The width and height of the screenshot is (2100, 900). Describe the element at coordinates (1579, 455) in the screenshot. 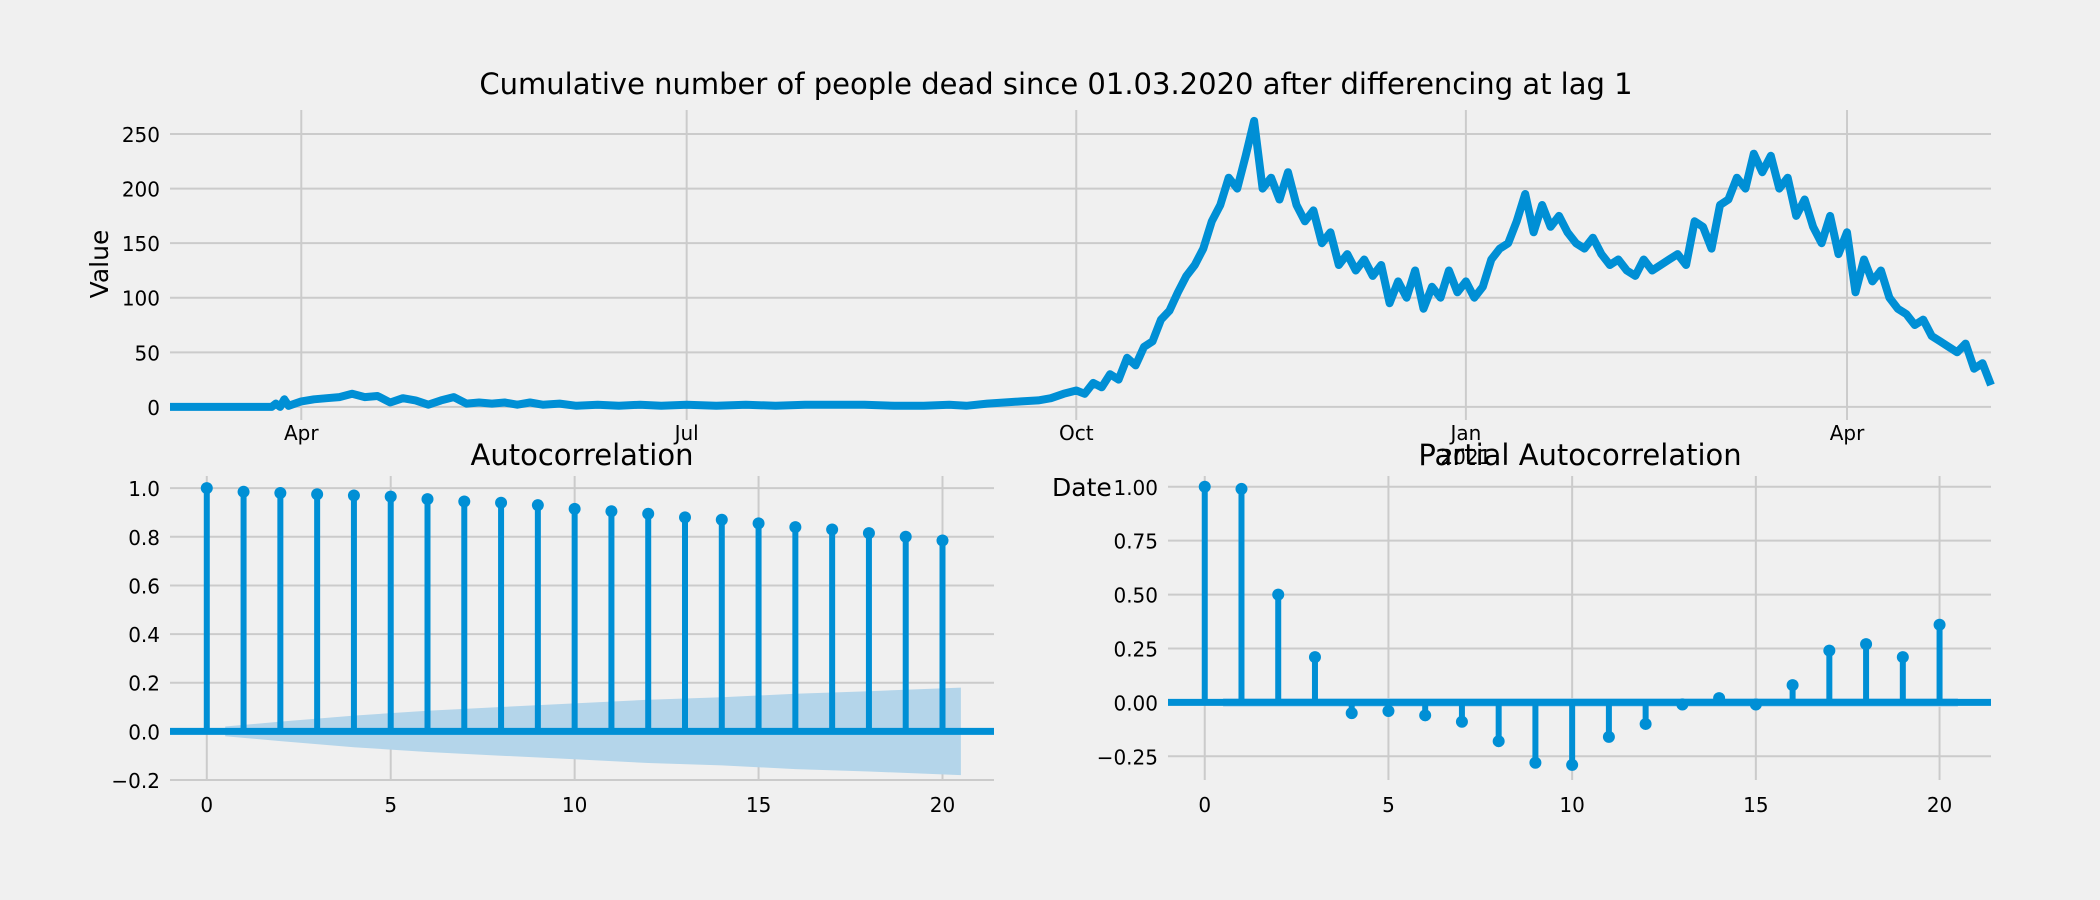

I see `partial-autocorrelation-title: Partial Autocorrelation` at that location.